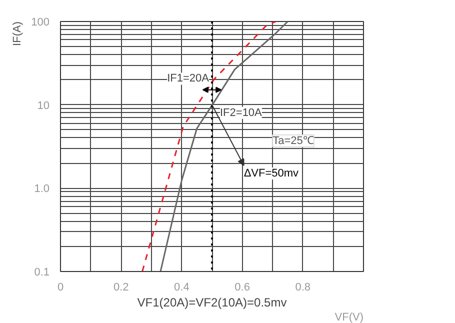  I want to click on annotation: ΔVF=50mv, so click(272, 173).